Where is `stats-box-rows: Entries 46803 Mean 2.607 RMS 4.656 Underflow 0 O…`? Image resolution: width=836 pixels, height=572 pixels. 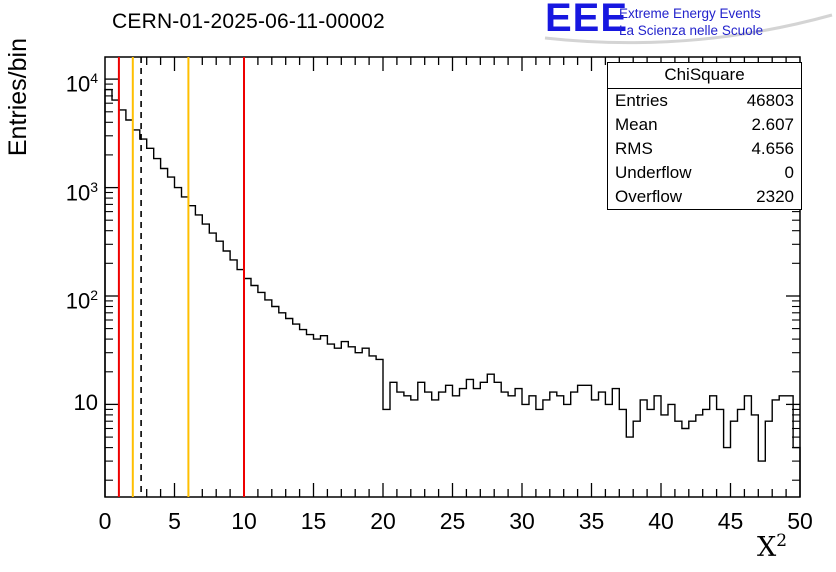 stats-box-rows: Entries 46803 Mean 2.607 RMS 4.656 Underflow 0 O… is located at coordinates (704, 149).